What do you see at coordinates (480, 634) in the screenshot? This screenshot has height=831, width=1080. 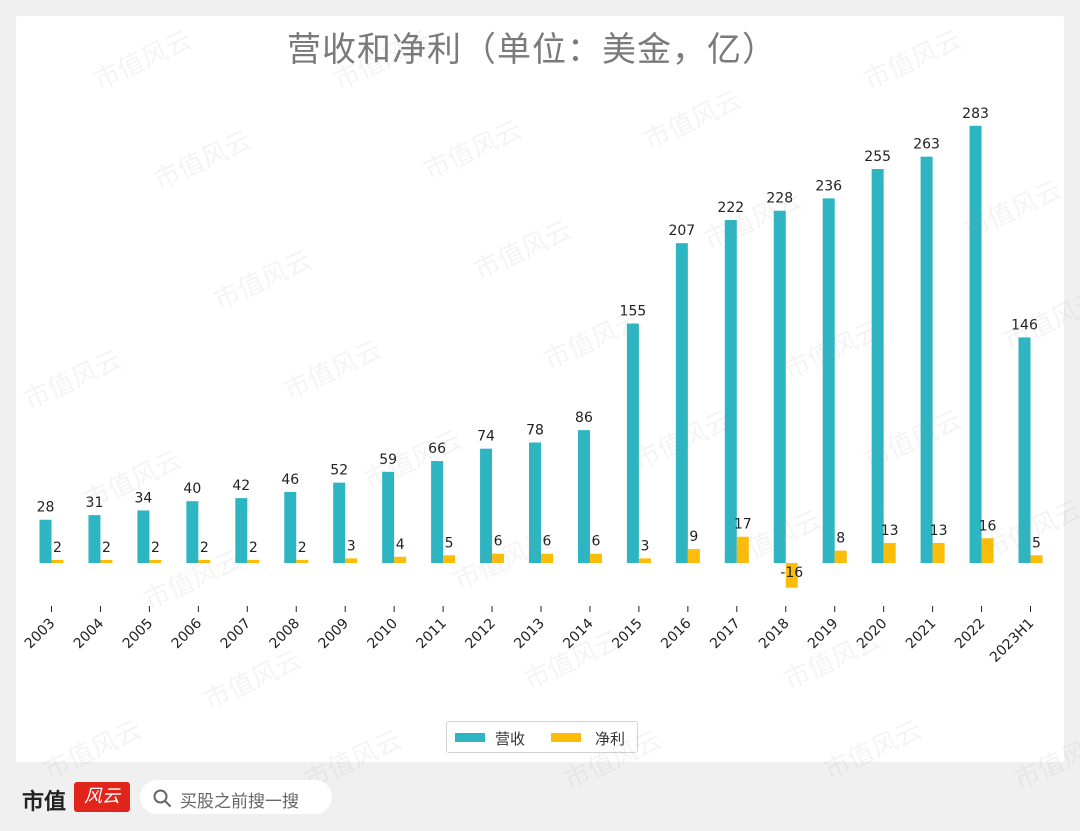 I see `x-tick-label-2012: 2012` at bounding box center [480, 634].